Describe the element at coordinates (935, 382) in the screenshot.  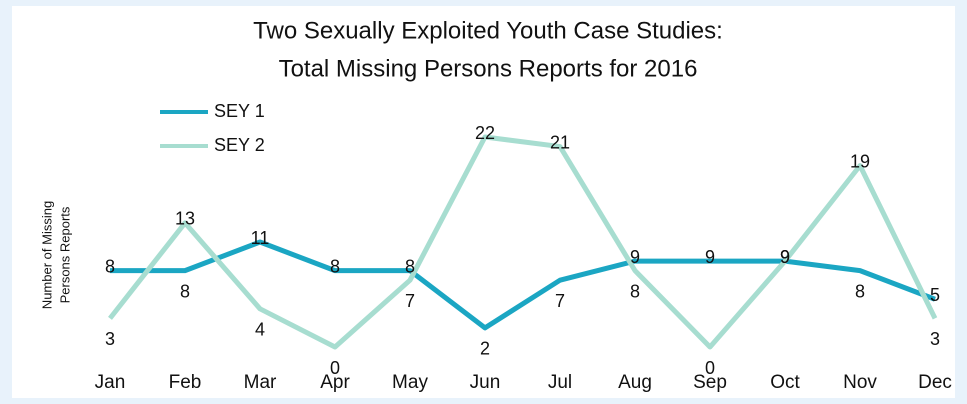
I see `x-tick-label: Dec` at that location.